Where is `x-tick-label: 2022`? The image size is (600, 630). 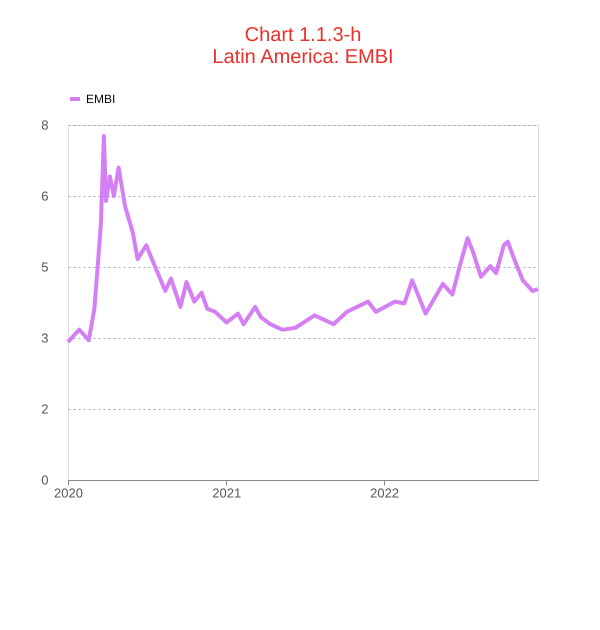
x-tick-label: 2022 is located at coordinates (385, 493).